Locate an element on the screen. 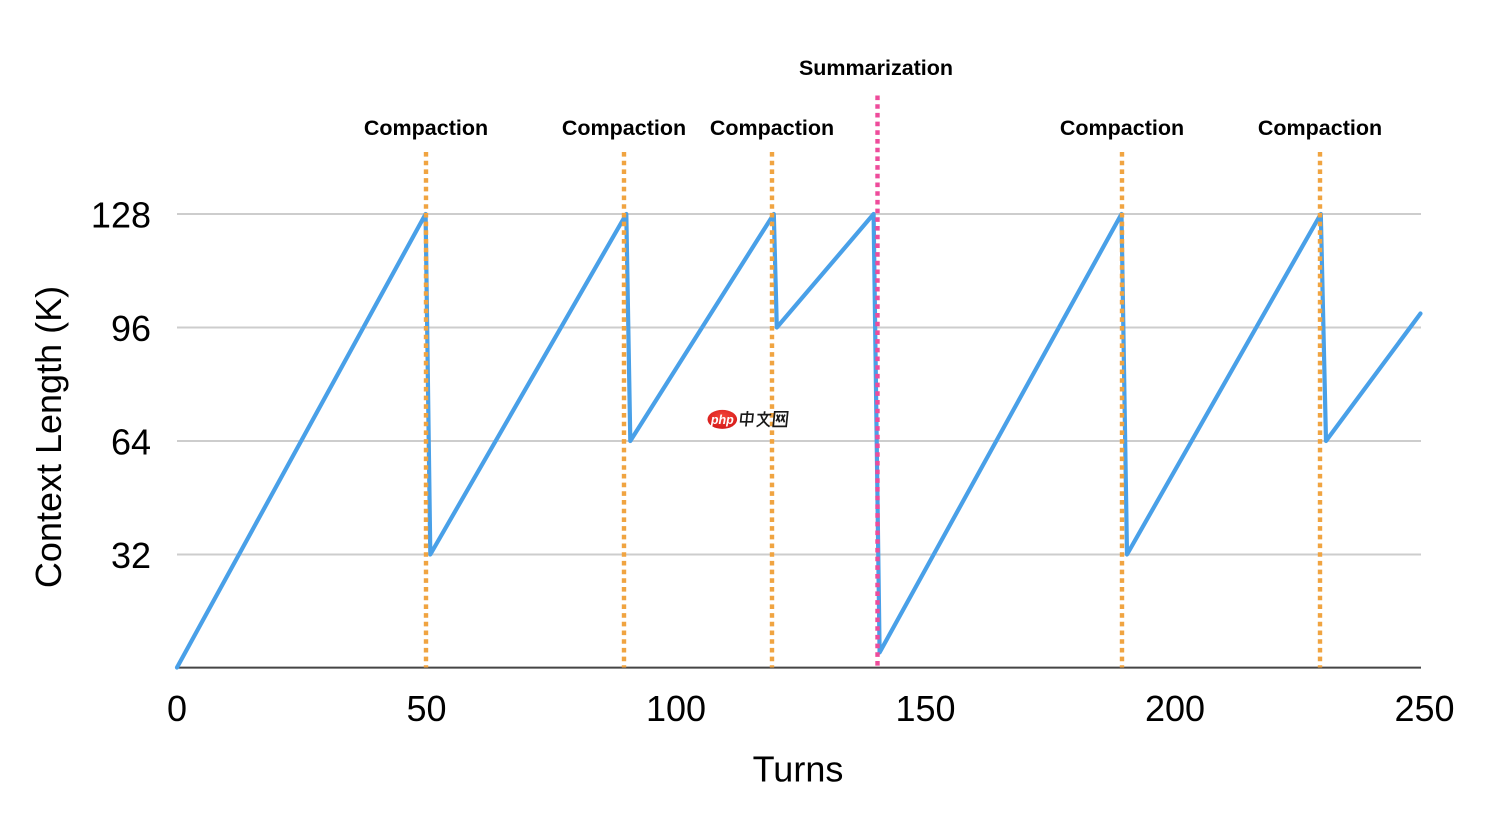 The image size is (1497, 840). svg-text: 200 is located at coordinates (1175, 708).